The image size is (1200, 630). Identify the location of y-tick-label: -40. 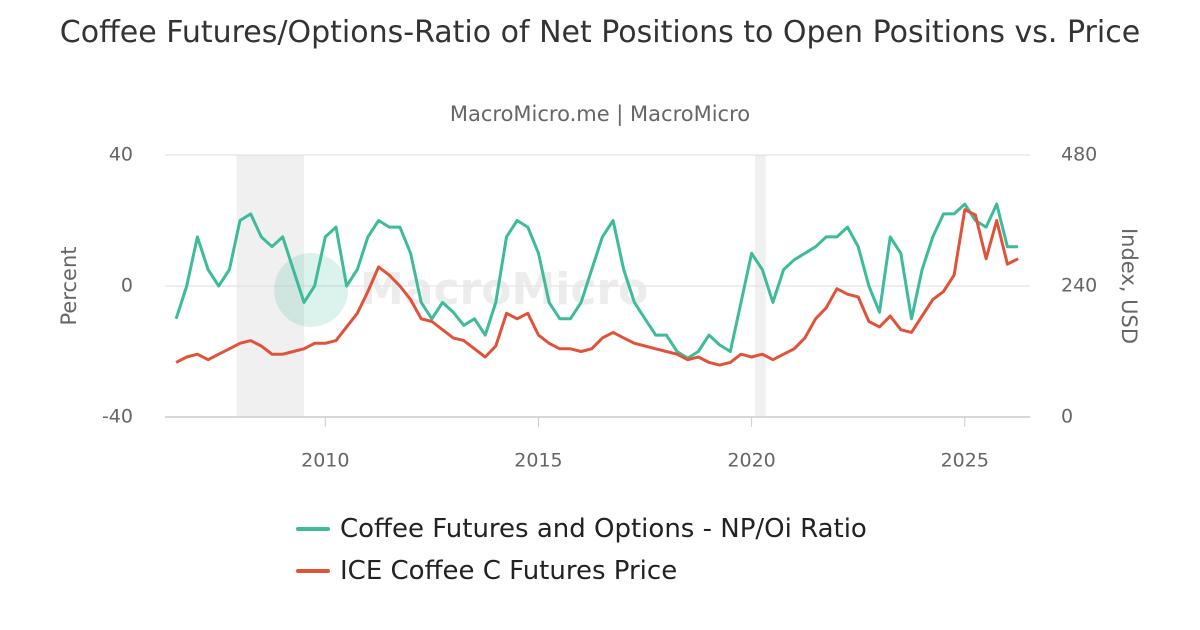
(117, 417).